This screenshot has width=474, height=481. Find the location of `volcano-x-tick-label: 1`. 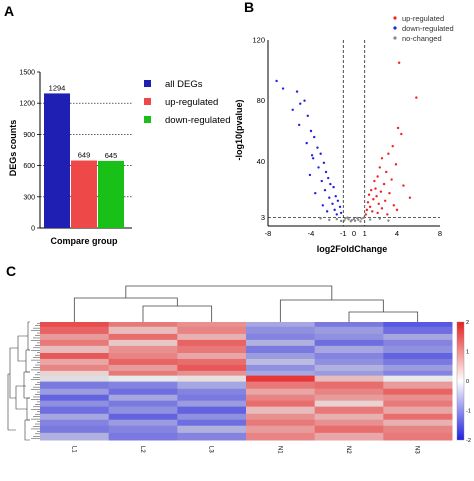

volcano-x-tick-label: 1 is located at coordinates (365, 233).